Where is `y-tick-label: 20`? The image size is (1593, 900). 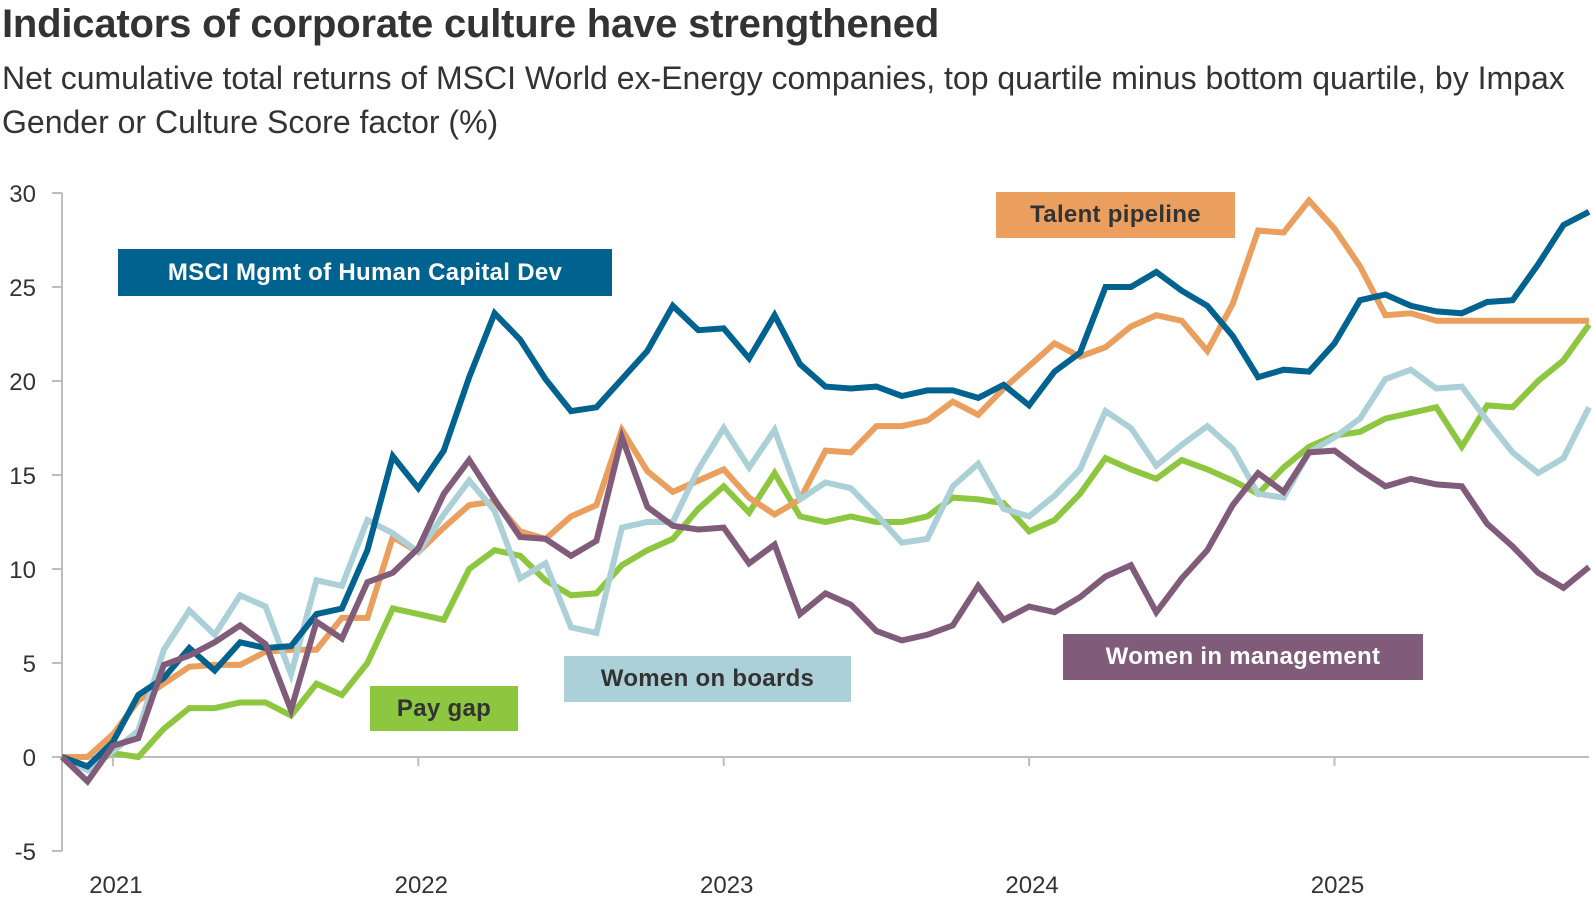
y-tick-label: 20 is located at coordinates (22, 382).